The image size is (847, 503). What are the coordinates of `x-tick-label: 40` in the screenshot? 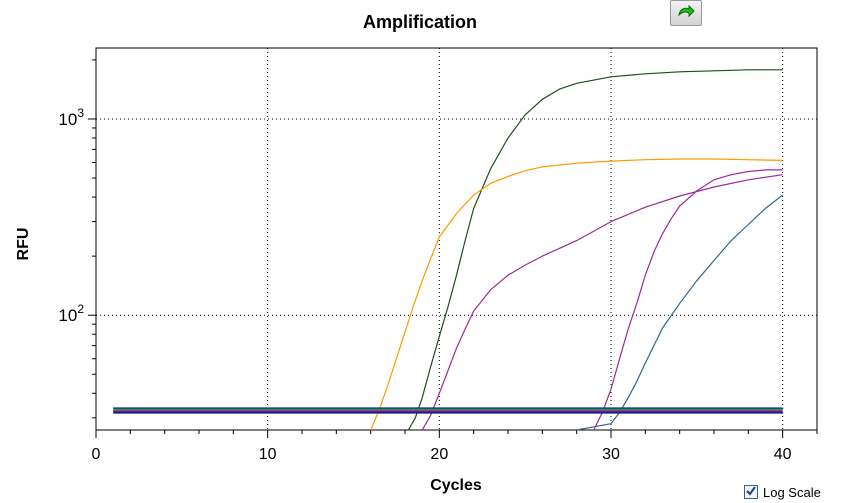 It's located at (783, 454).